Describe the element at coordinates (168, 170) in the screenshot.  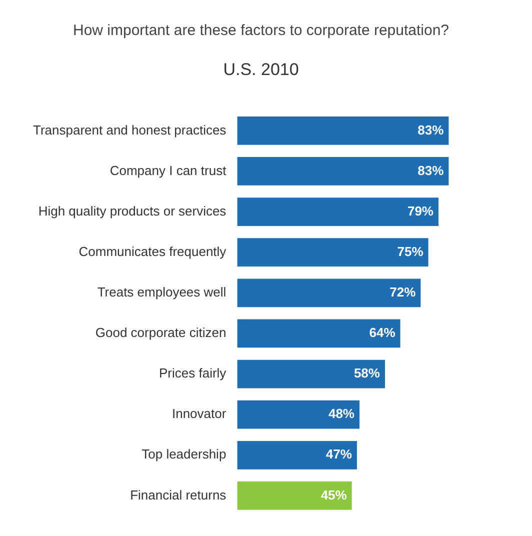
I see `y-tick-label: Company I can trust` at that location.